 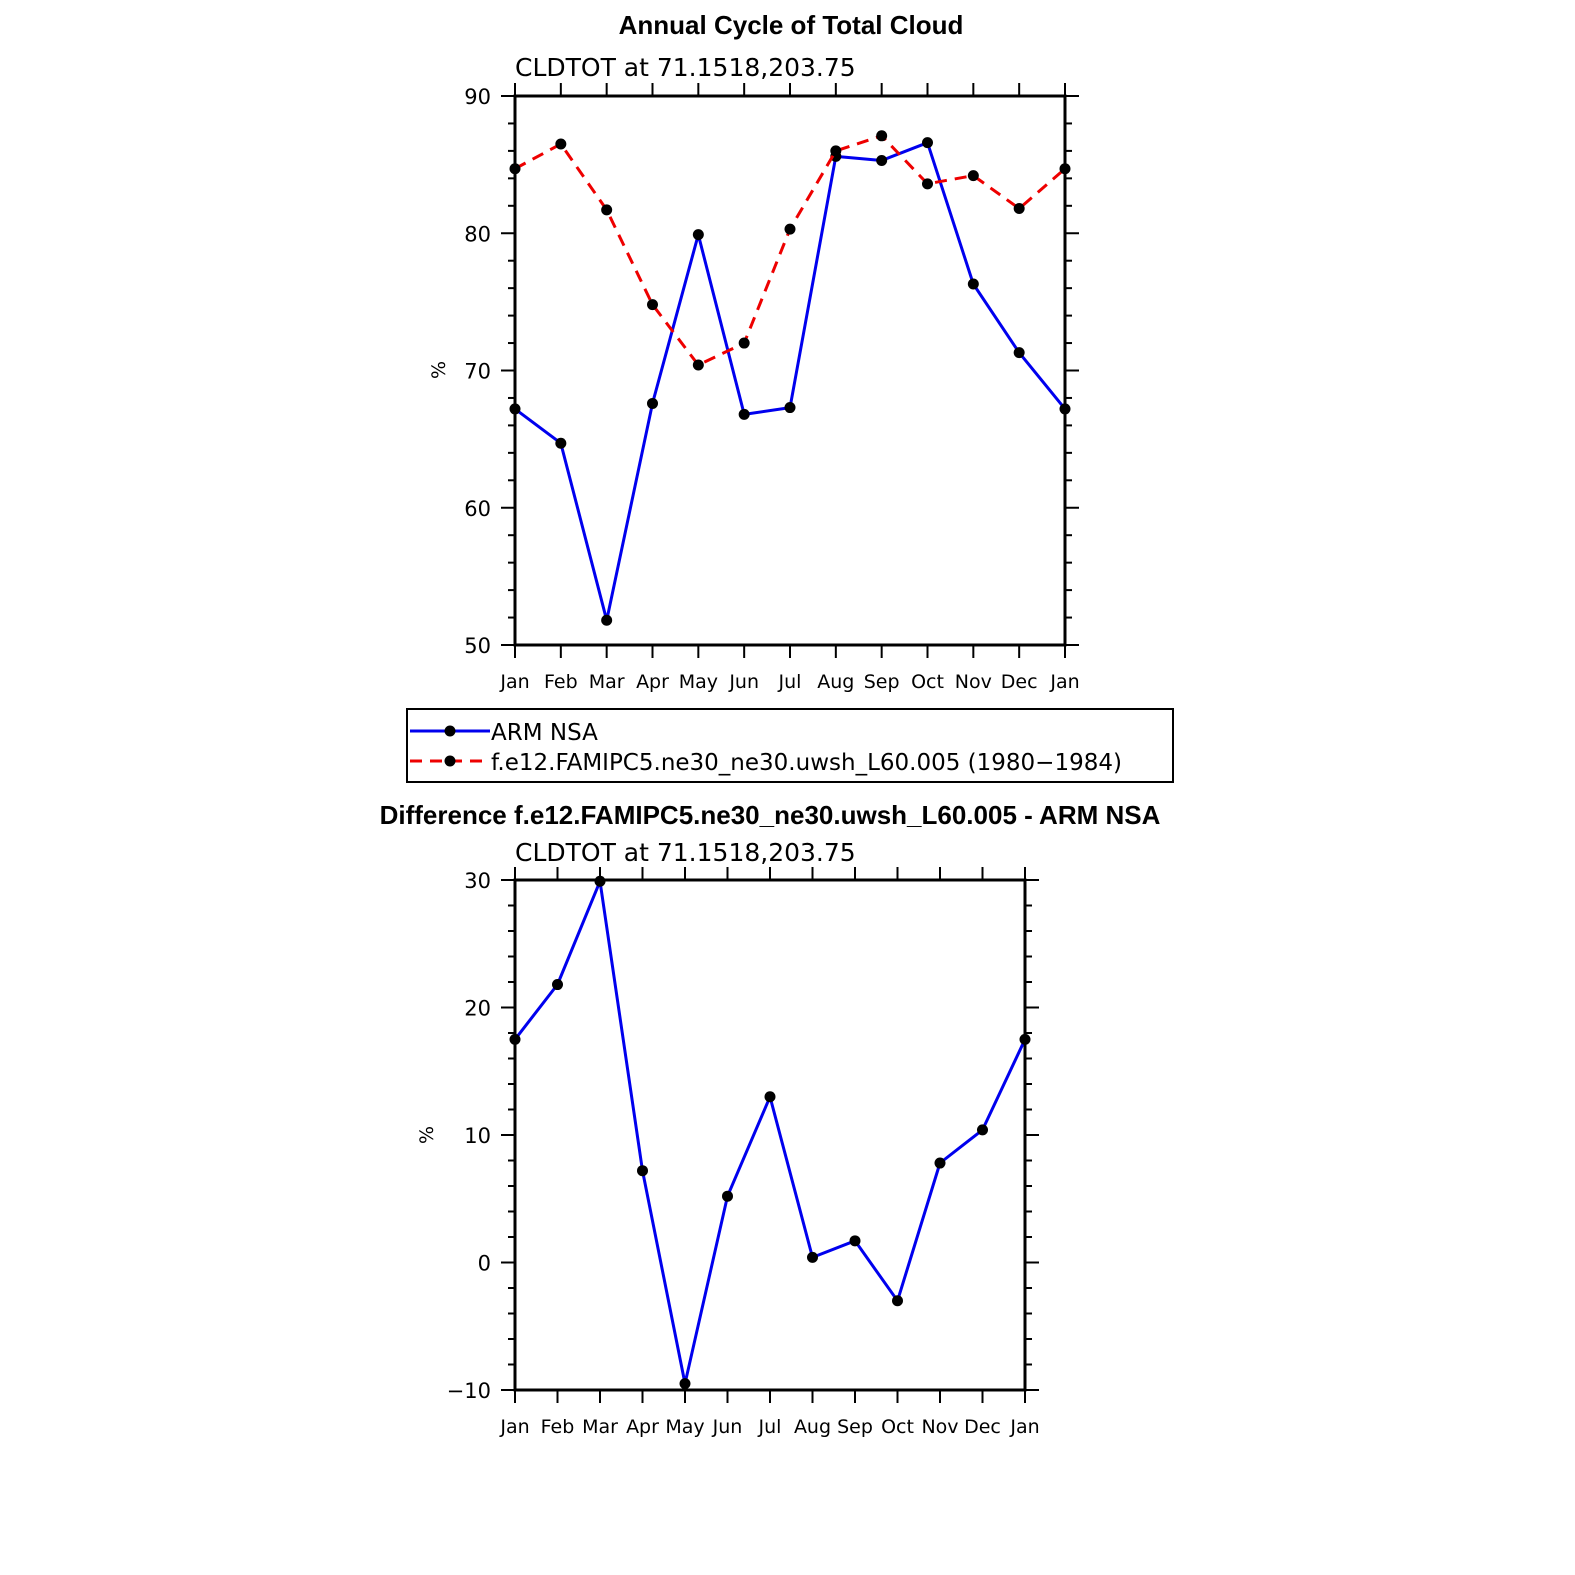 What do you see at coordinates (544, 733) in the screenshot?
I see `legend-label-0: ARM NSA` at bounding box center [544, 733].